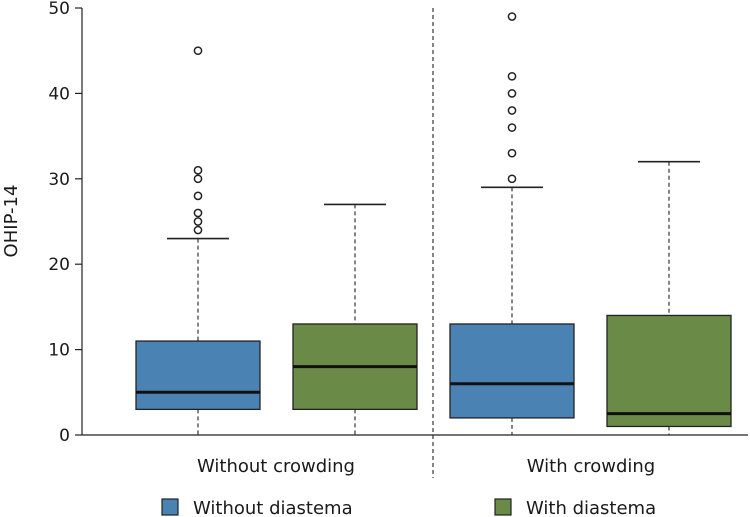  What do you see at coordinates (11, 221) in the screenshot?
I see `y-axis-title: OHIP-14` at bounding box center [11, 221].